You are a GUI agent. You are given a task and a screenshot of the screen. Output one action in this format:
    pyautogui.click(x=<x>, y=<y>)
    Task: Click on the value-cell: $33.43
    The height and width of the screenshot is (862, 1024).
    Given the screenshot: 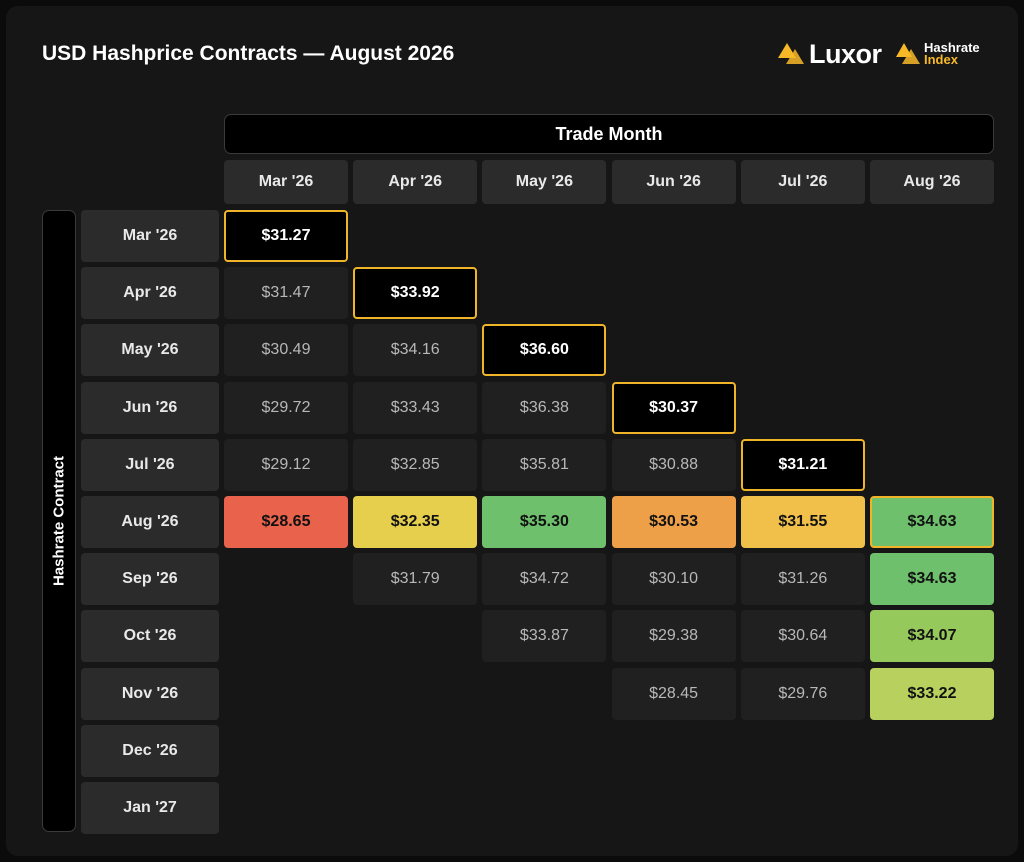 What is the action you would take?
    pyautogui.click(x=415, y=407)
    